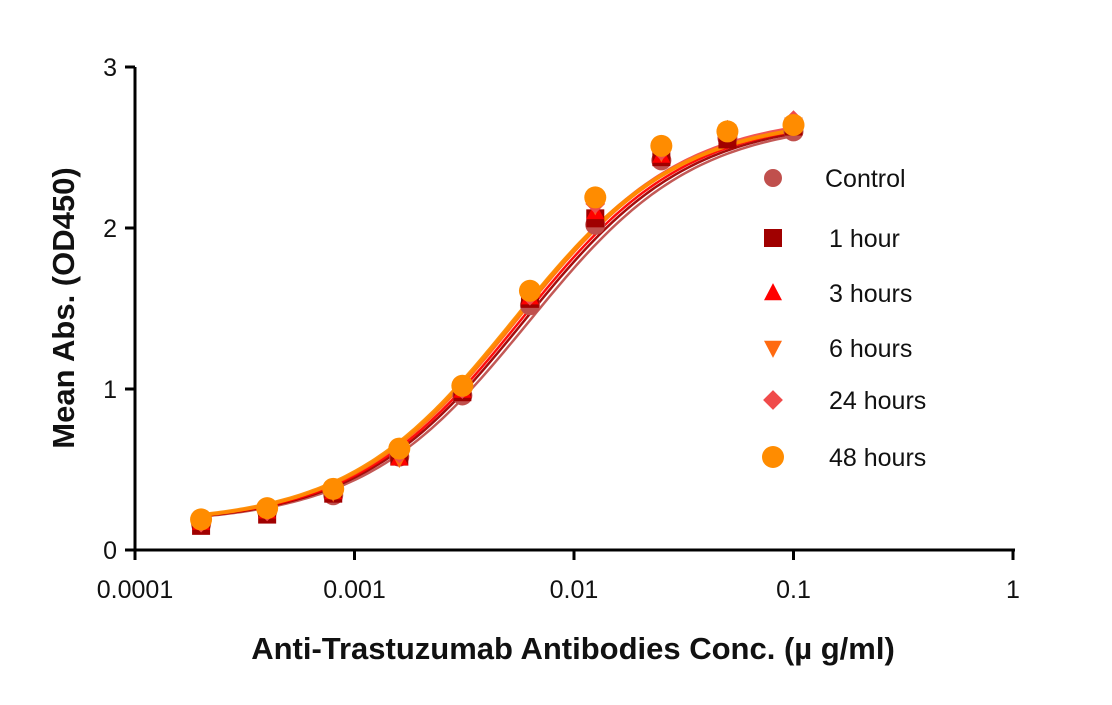 Image resolution: width=1112 pixels, height=705 pixels. Describe the element at coordinates (63, 307) in the screenshot. I see `y-axis-title: Mean Abs. (OD450)` at that location.